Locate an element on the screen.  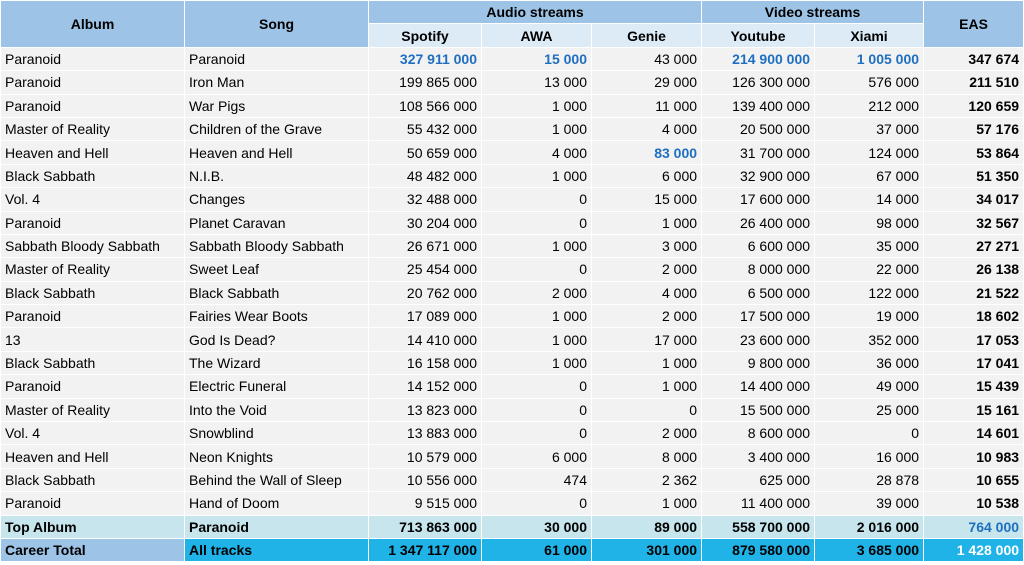
cell-spotify: 50 659 000 is located at coordinates (425, 152).